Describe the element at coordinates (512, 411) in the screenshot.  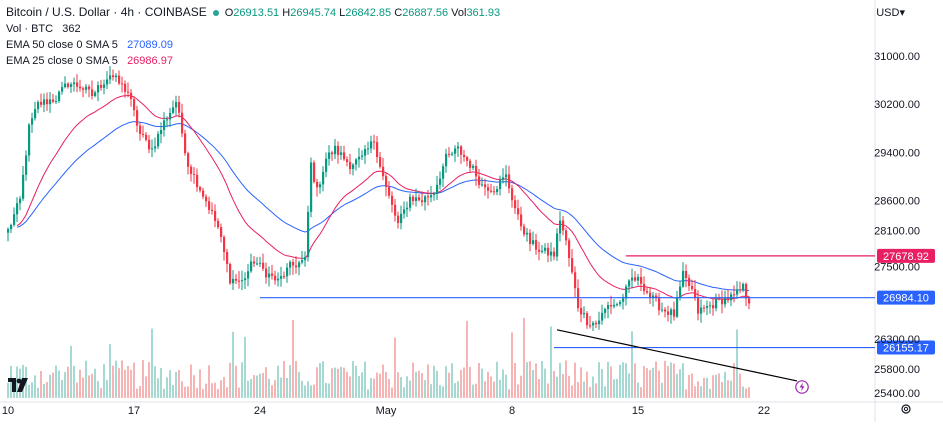
I see `time-tick-label: 8` at that location.